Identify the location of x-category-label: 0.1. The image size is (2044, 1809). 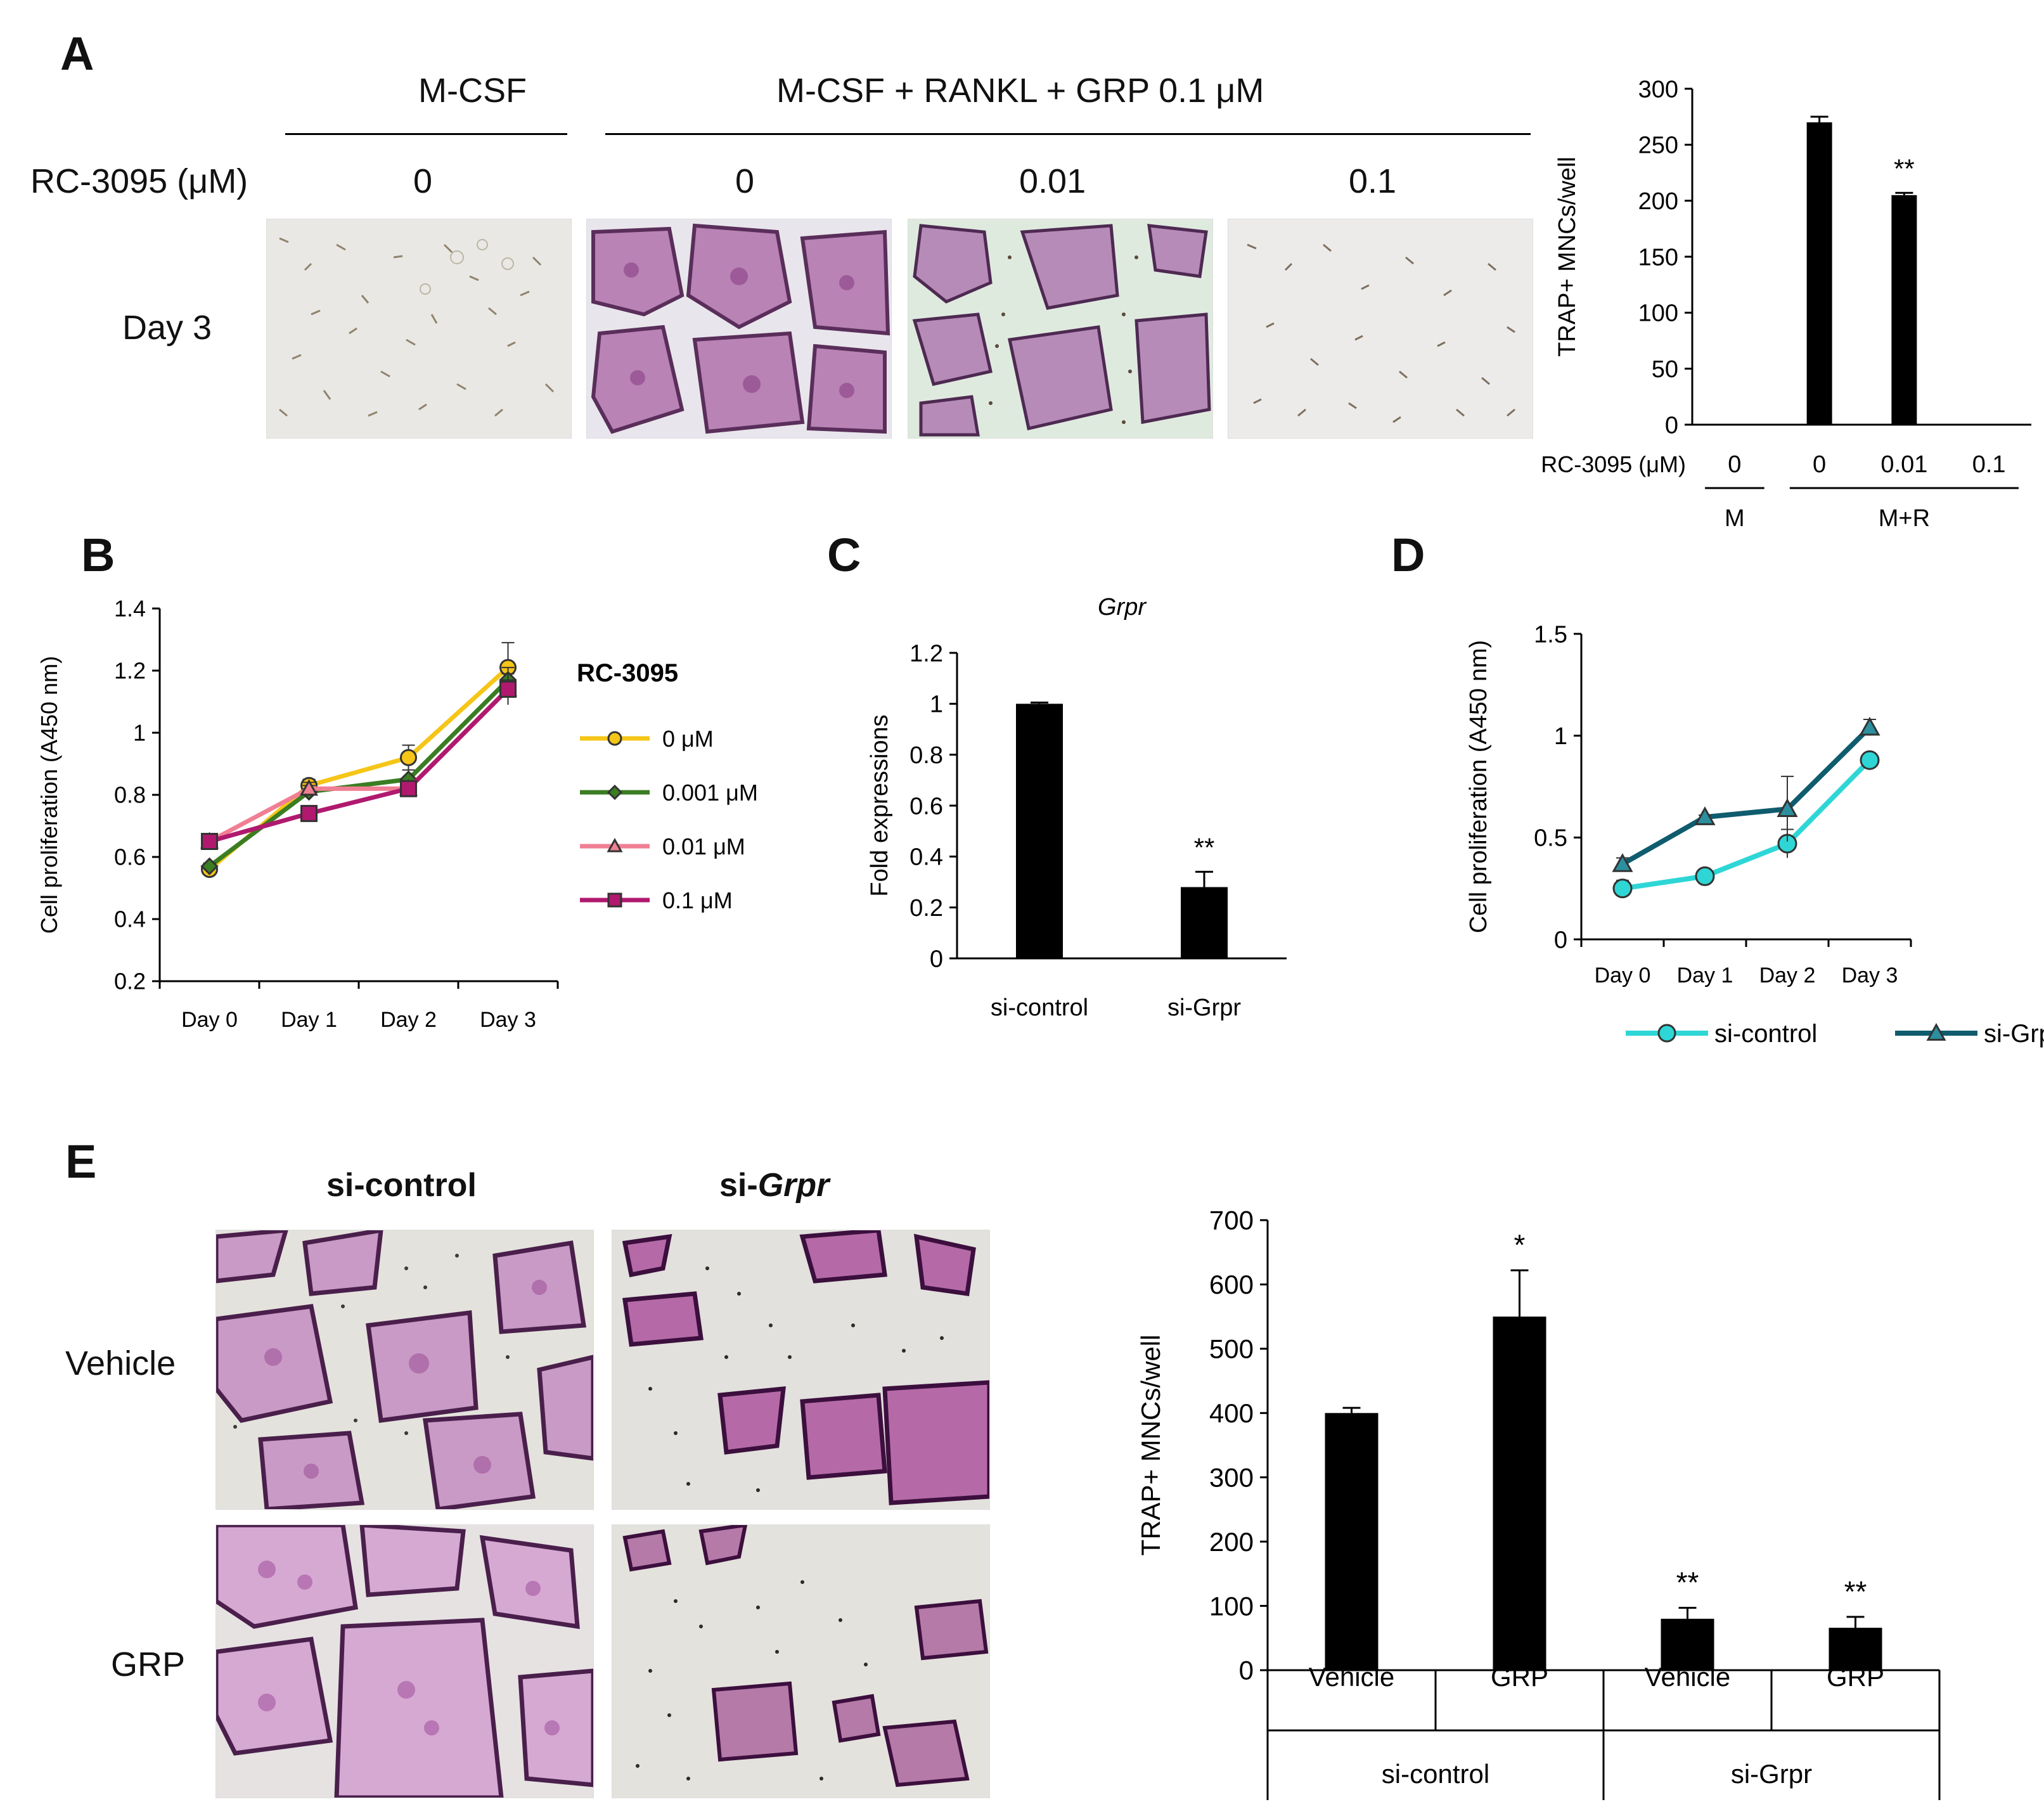
(1989, 464).